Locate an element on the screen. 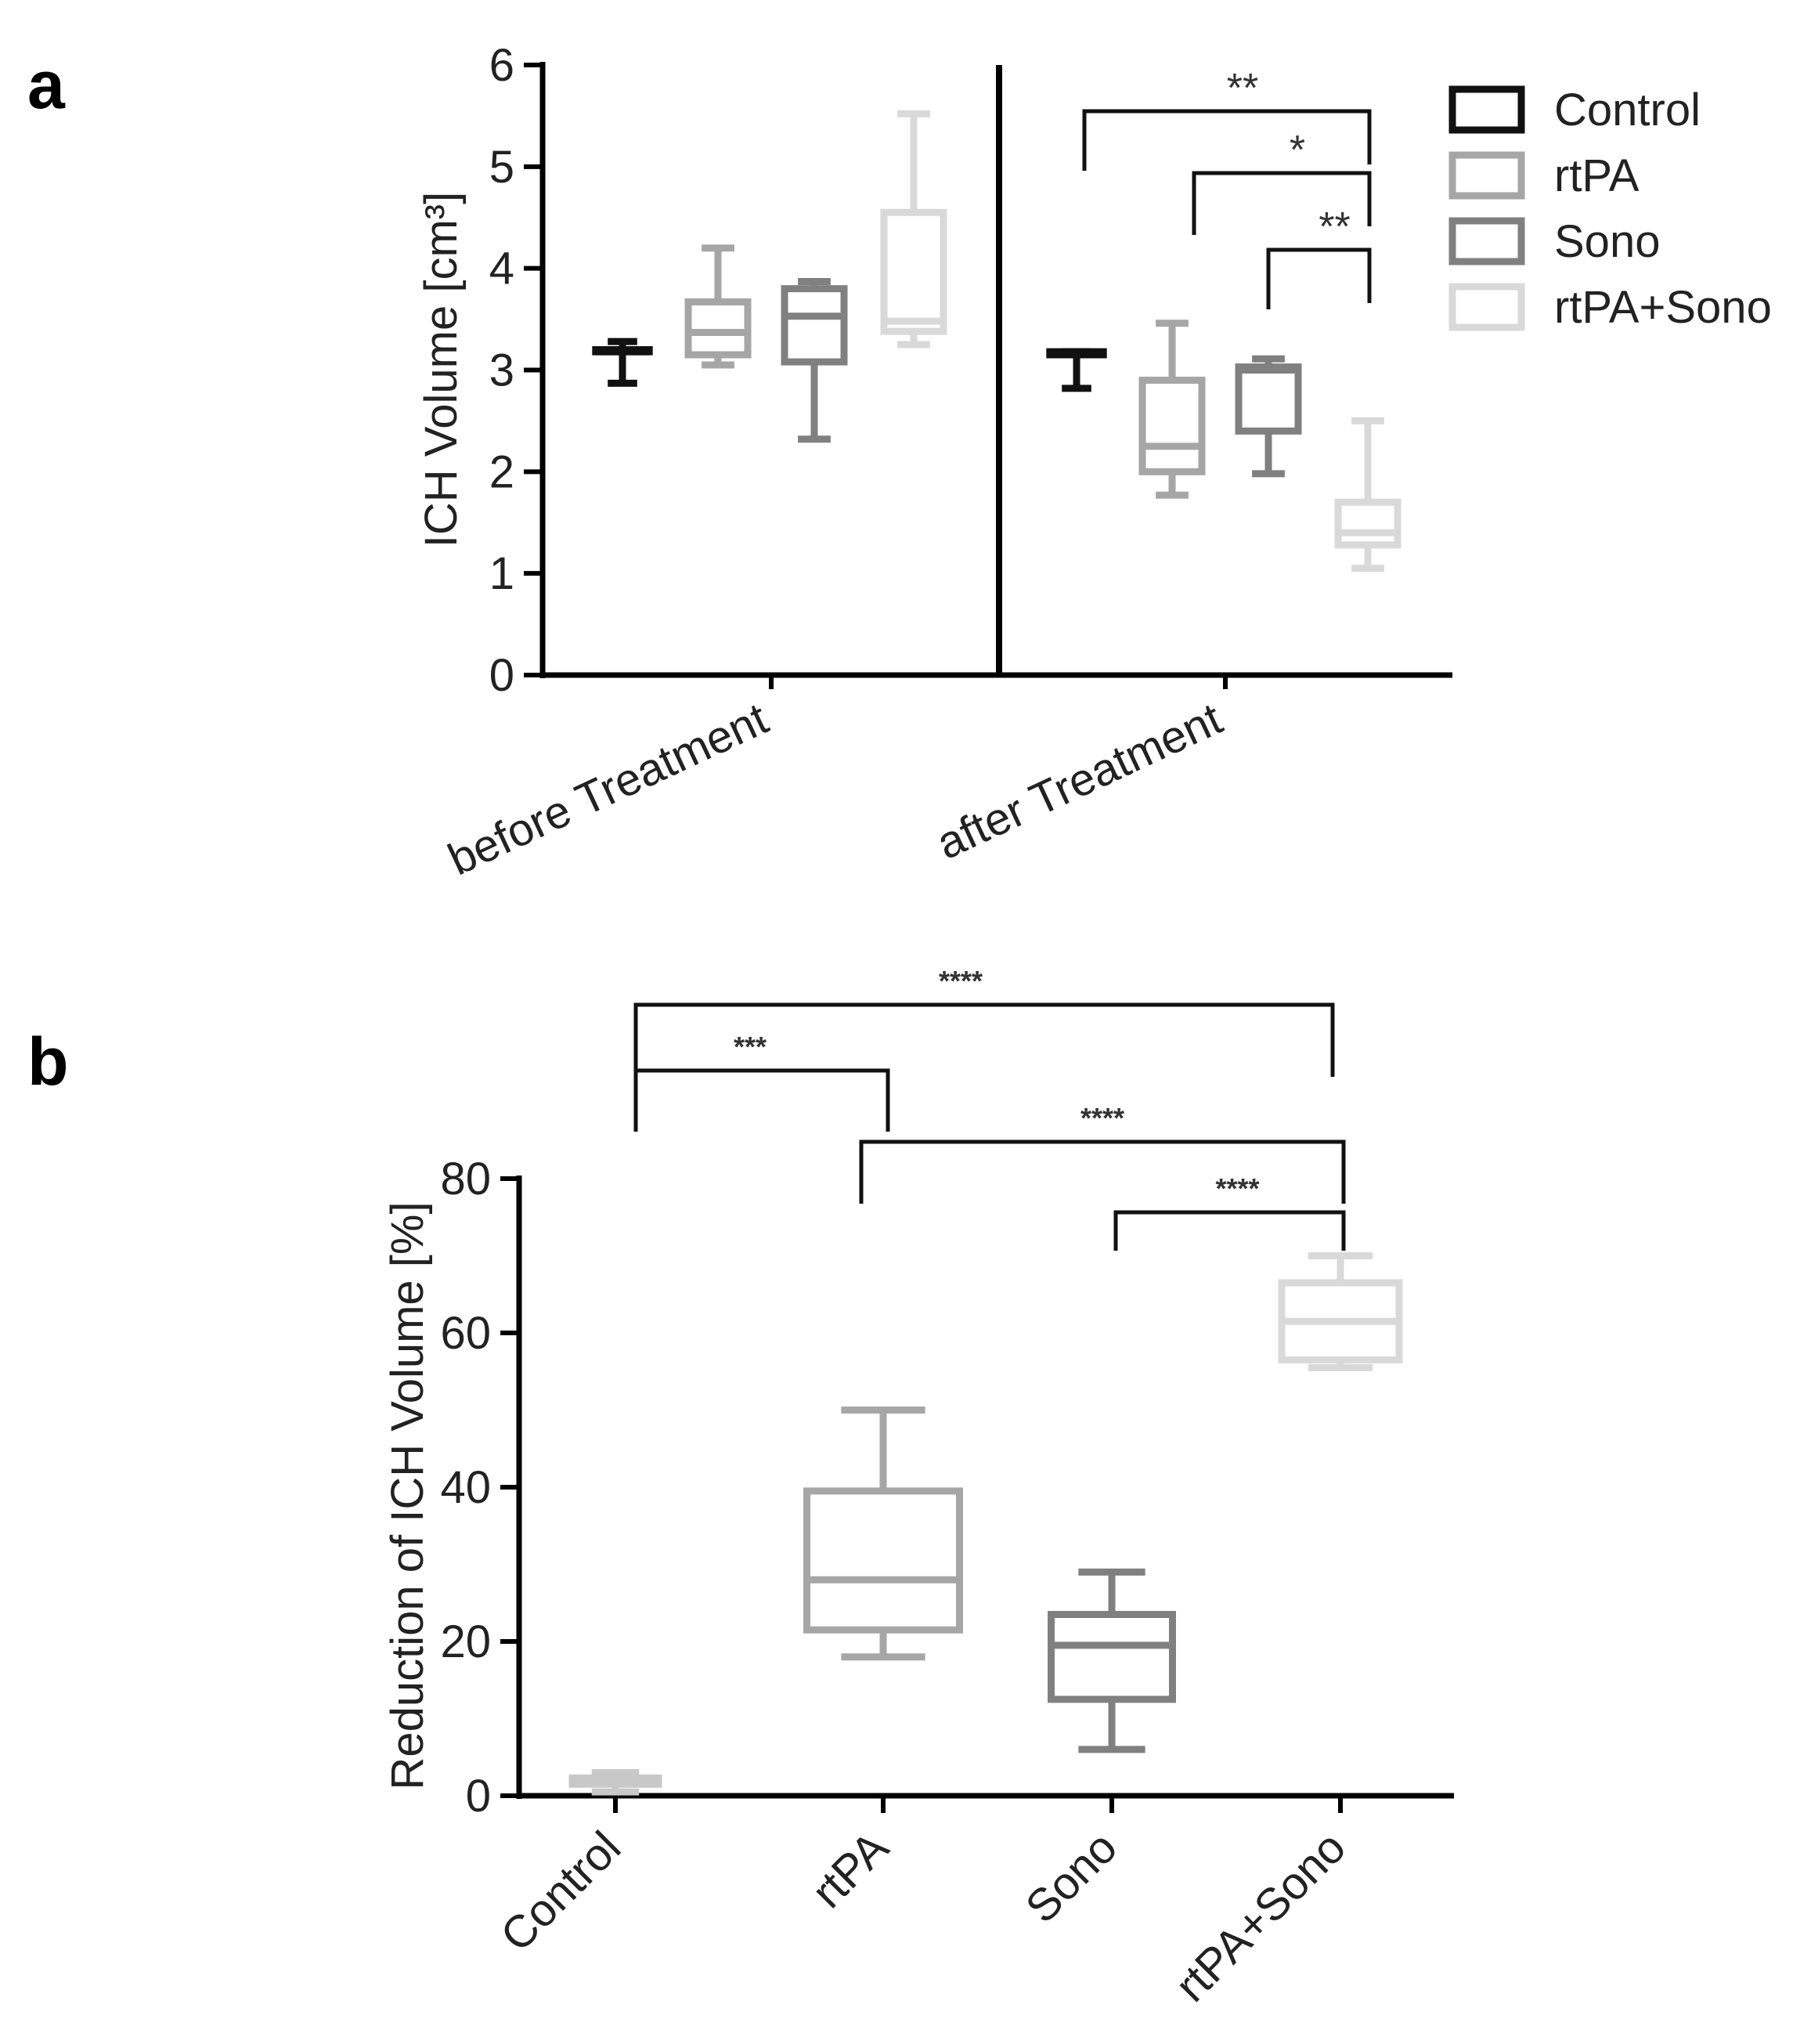  legend-entry: rtPA+Sono is located at coordinates (1610, 307).